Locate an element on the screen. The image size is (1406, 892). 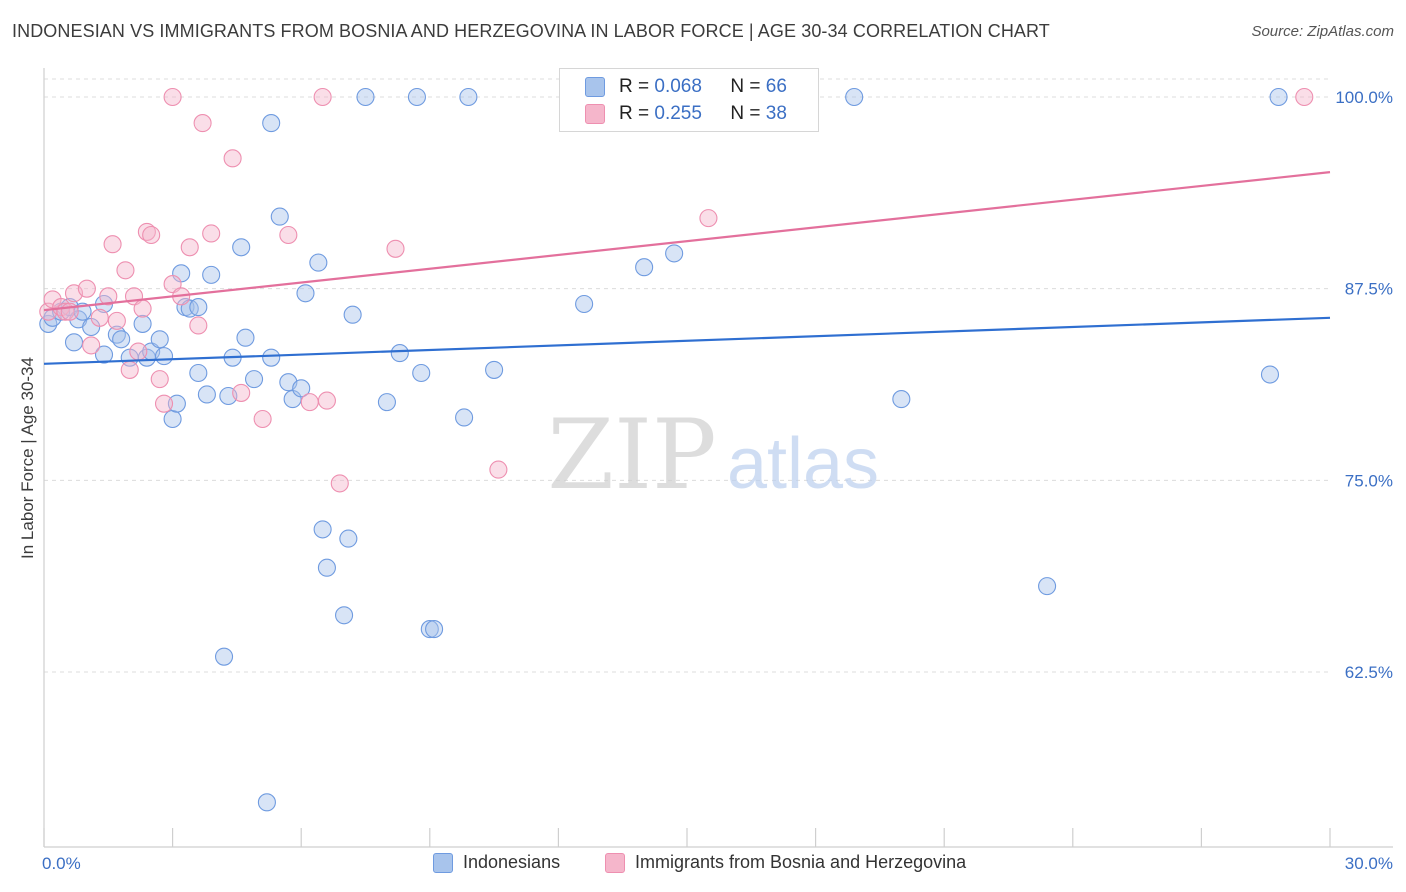
trend-line-indonesians is located at coordinates (687, 340).